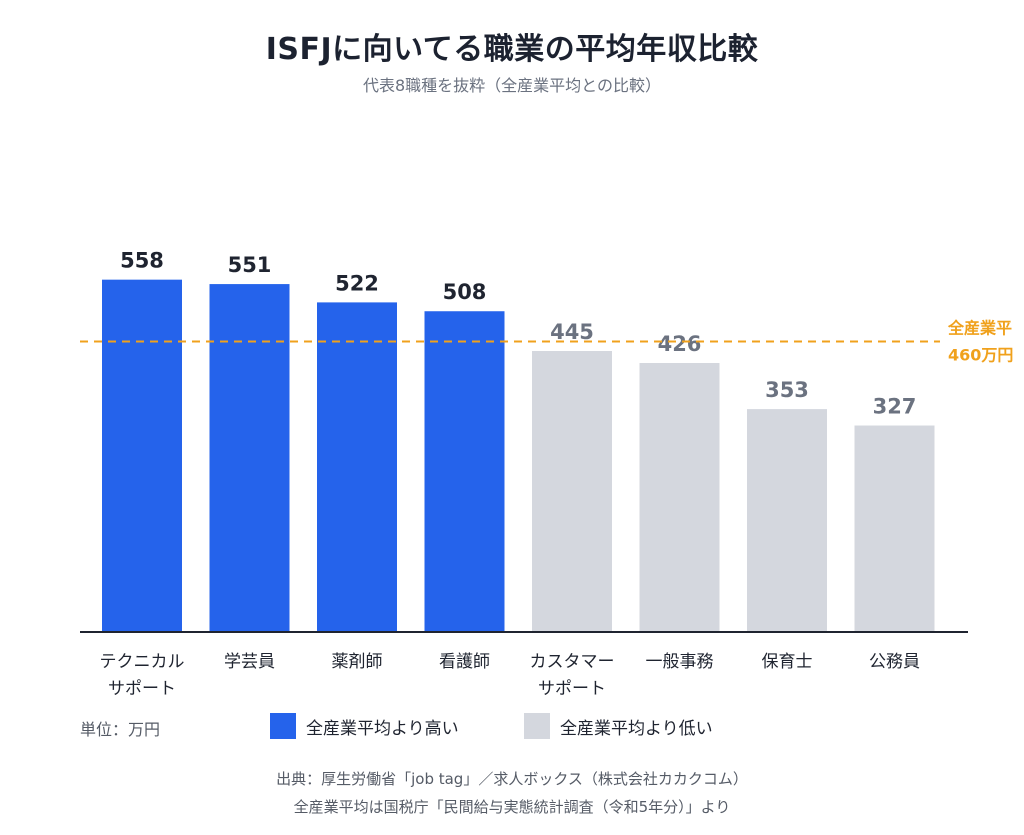  Describe the element at coordinates (537, 726) in the screenshot. I see `legend-swatch-below` at that location.